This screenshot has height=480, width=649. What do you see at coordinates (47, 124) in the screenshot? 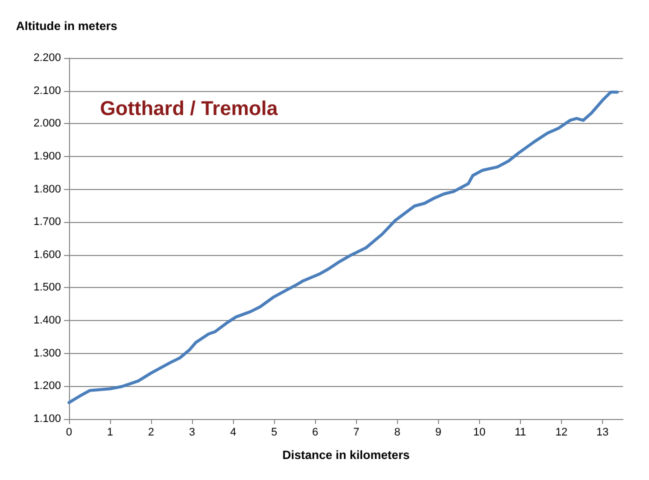
I see `y-tick-label: 2.000` at bounding box center [47, 124].